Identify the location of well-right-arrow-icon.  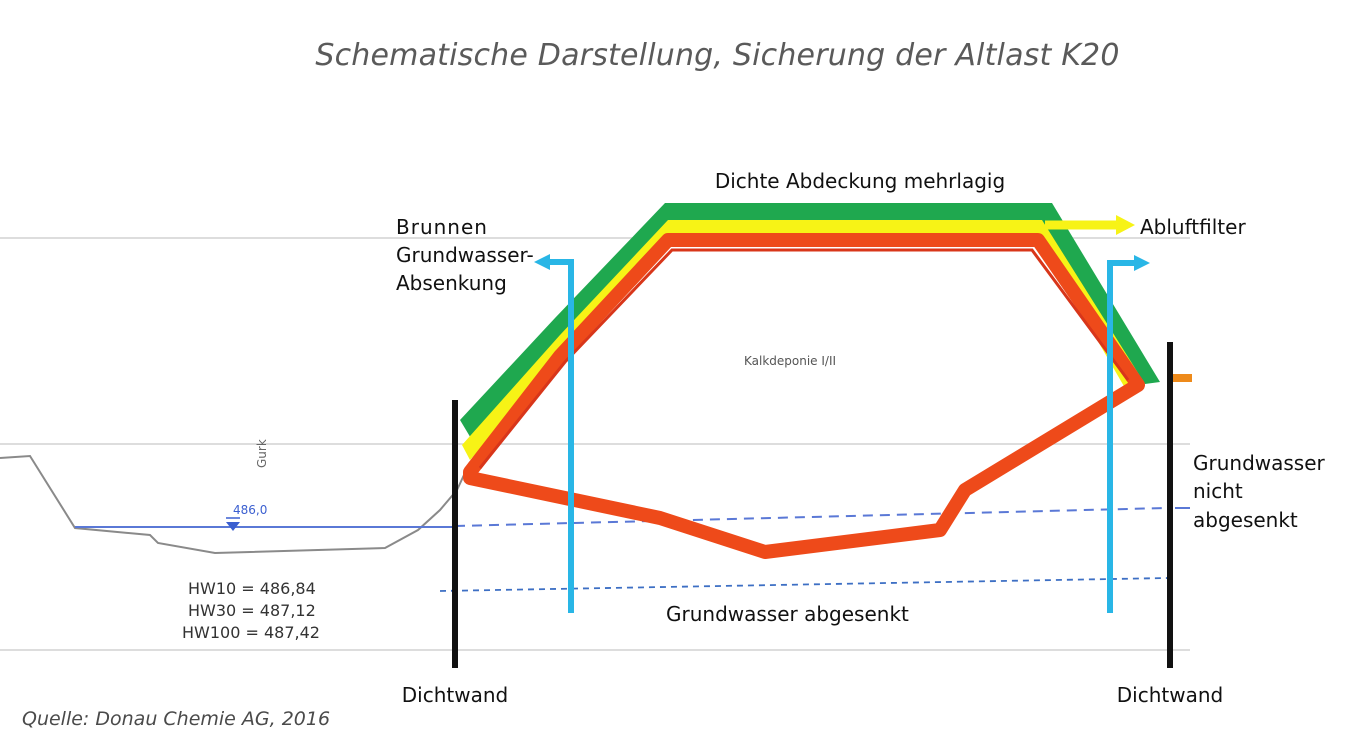
(1142, 263).